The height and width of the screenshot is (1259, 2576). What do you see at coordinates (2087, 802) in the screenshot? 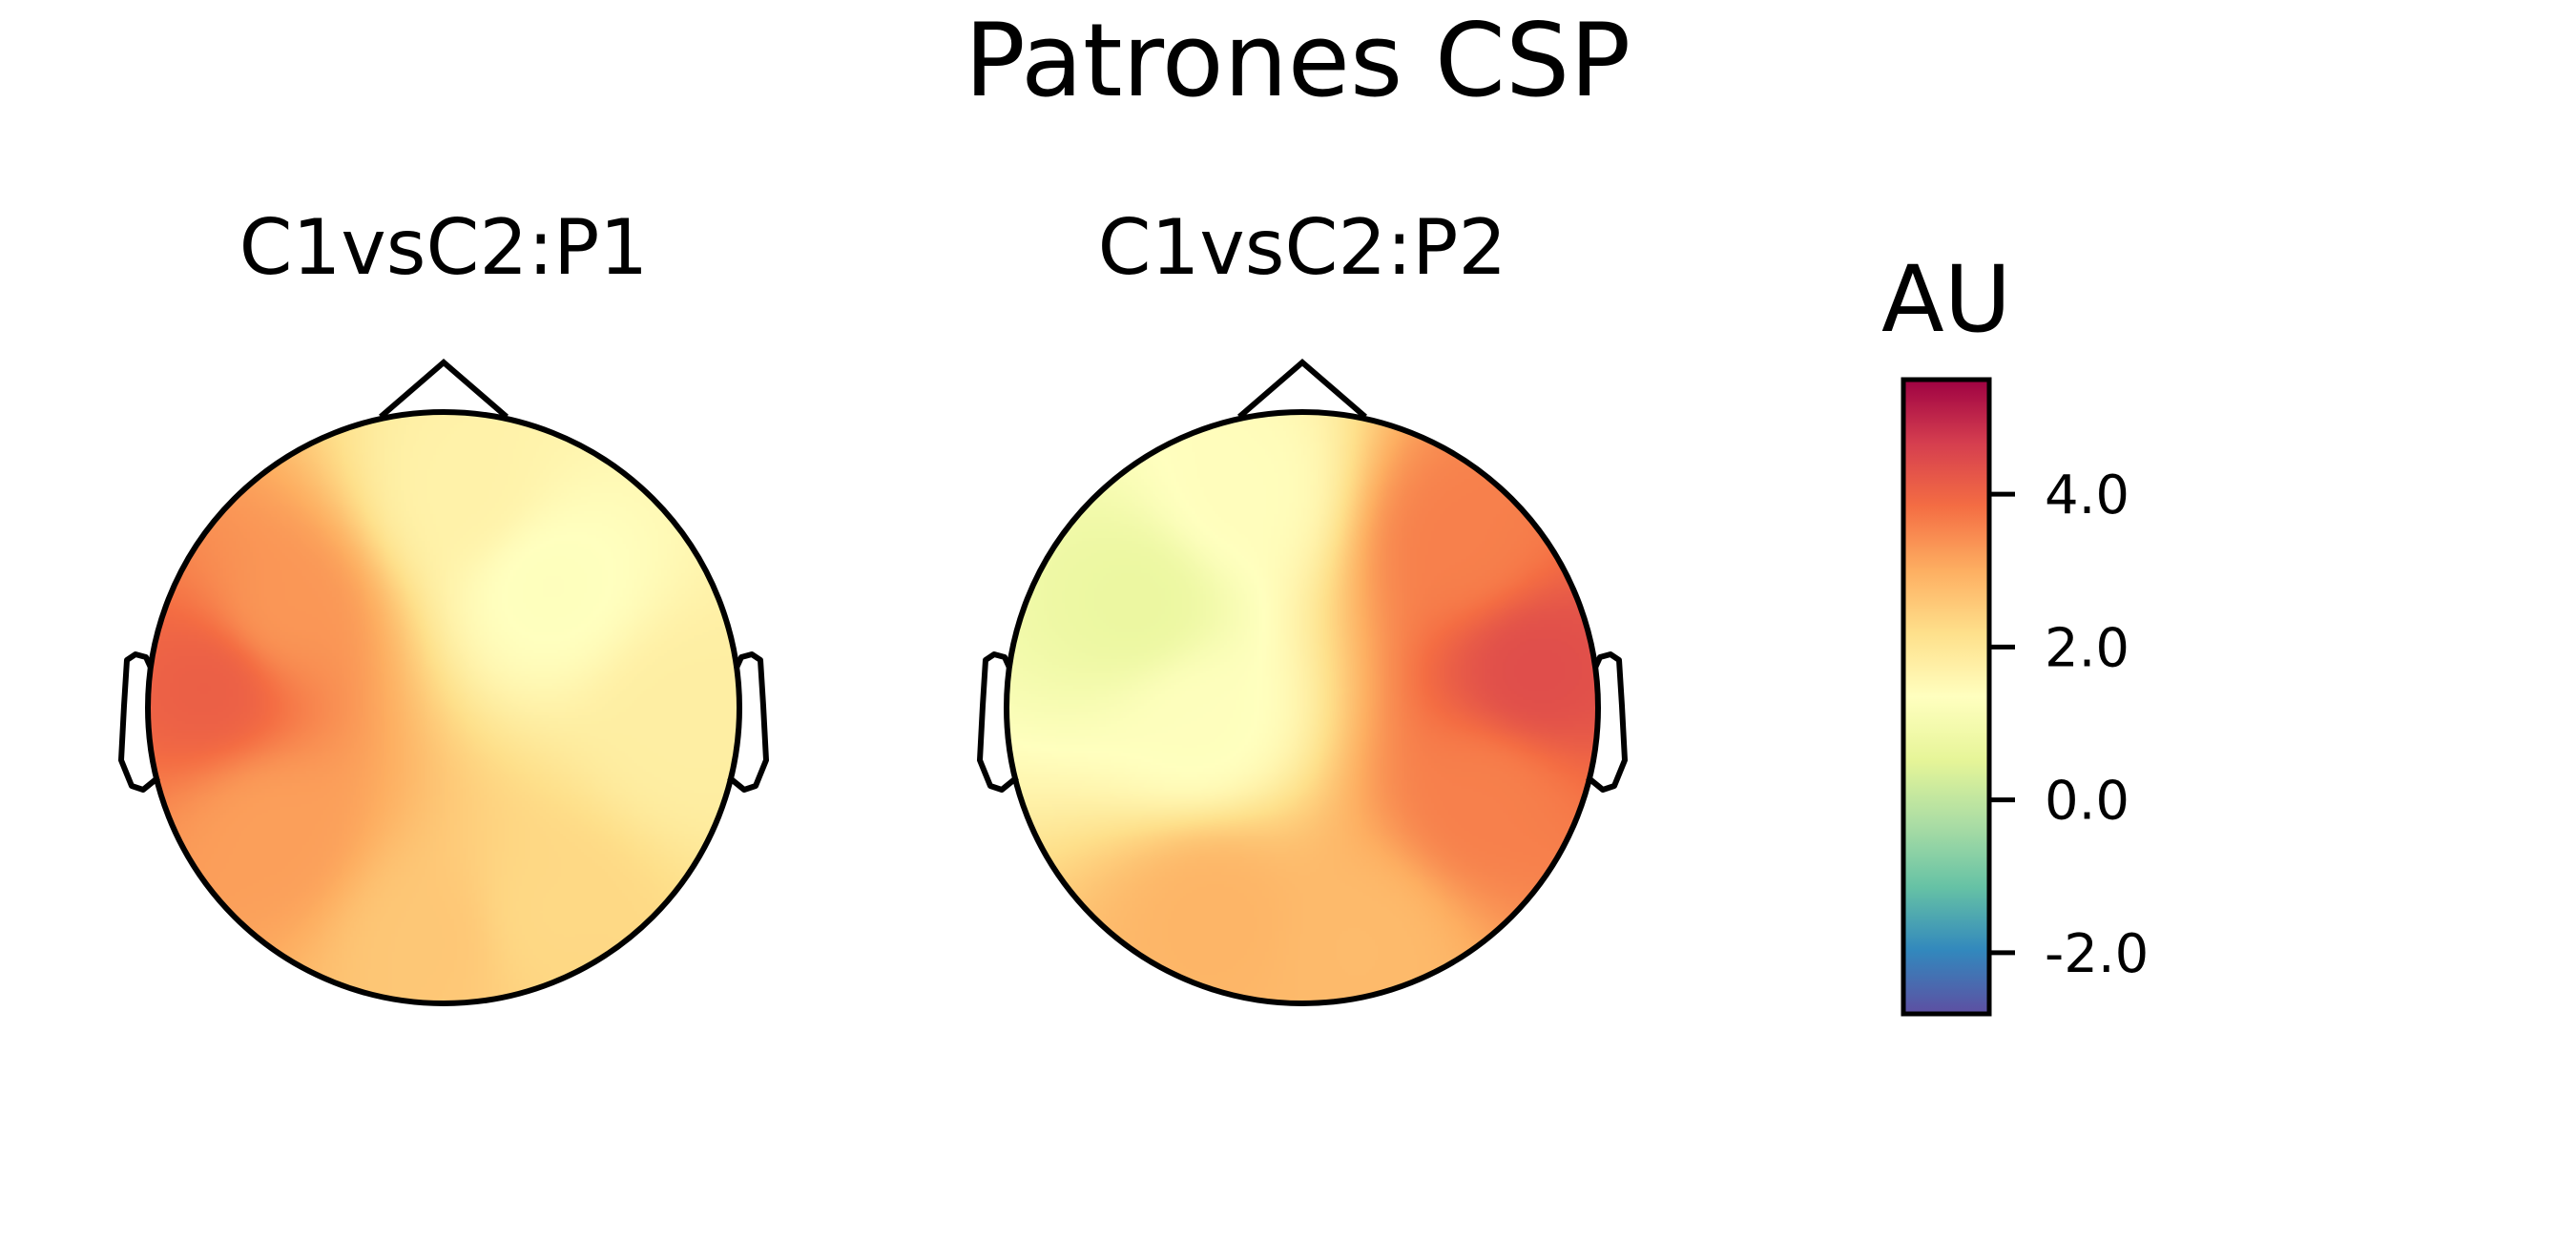
I see `colorbar-tick-label: 0.0` at bounding box center [2087, 802].